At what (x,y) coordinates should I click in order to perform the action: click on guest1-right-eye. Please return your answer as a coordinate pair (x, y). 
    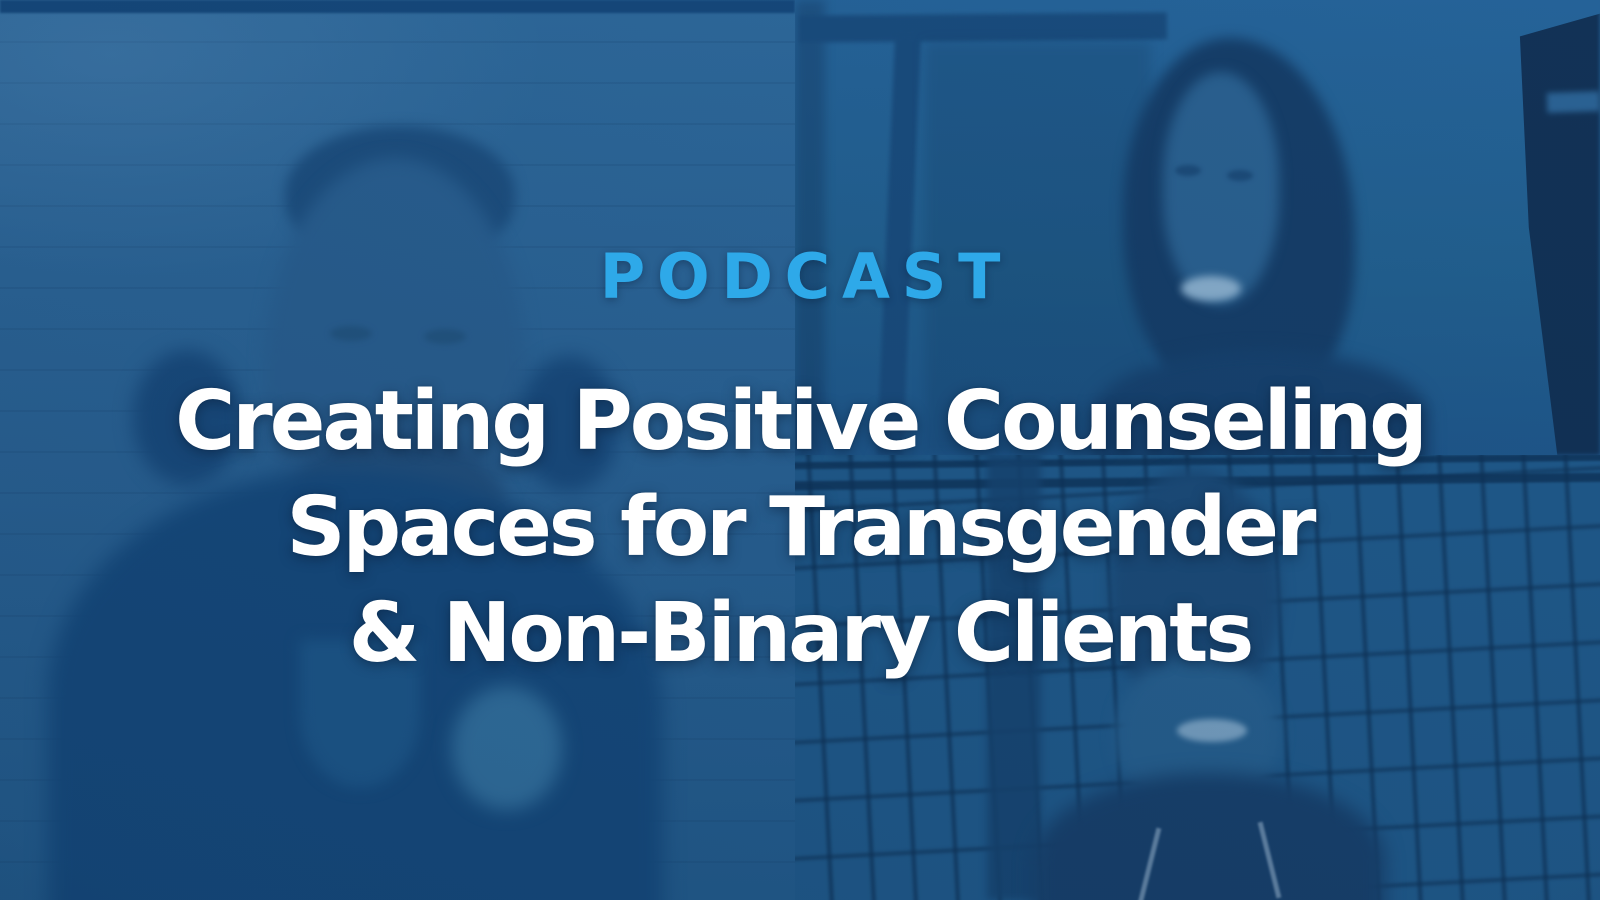
    Looking at the image, I should click on (1240, 175).